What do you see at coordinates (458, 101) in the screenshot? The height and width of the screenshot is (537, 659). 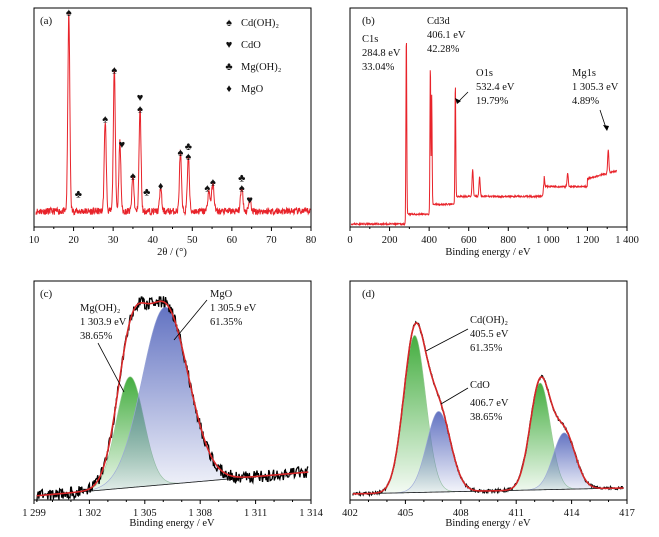 I see `o1s-arrowhead` at bounding box center [458, 101].